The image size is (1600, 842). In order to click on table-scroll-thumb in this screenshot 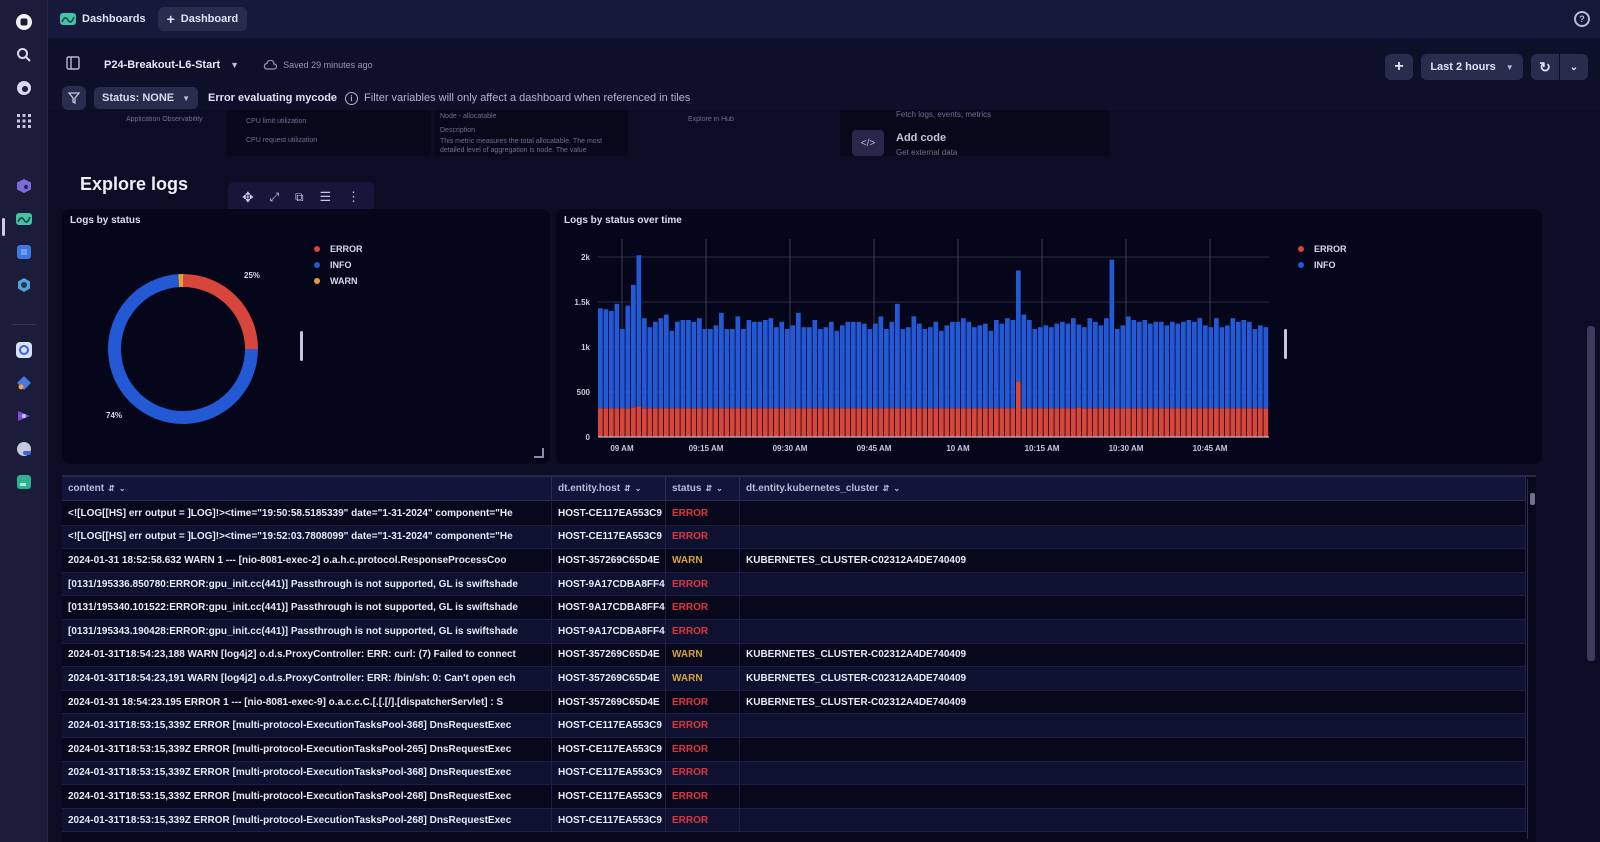, I will do `click(1532, 499)`.